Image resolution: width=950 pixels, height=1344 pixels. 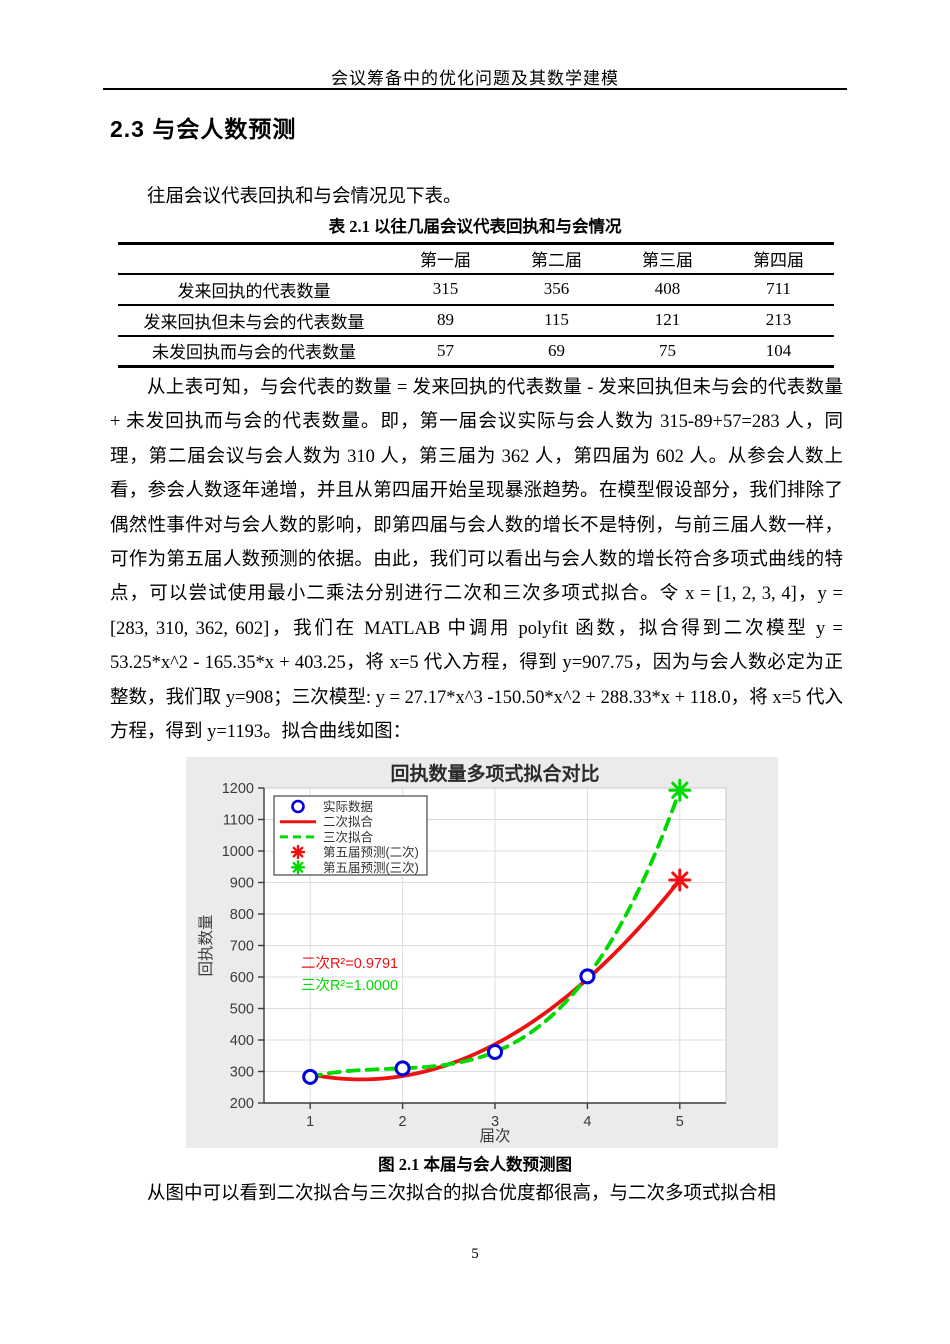 What do you see at coordinates (445, 319) in the screenshot?
I see `table-cell: 89` at bounding box center [445, 319].